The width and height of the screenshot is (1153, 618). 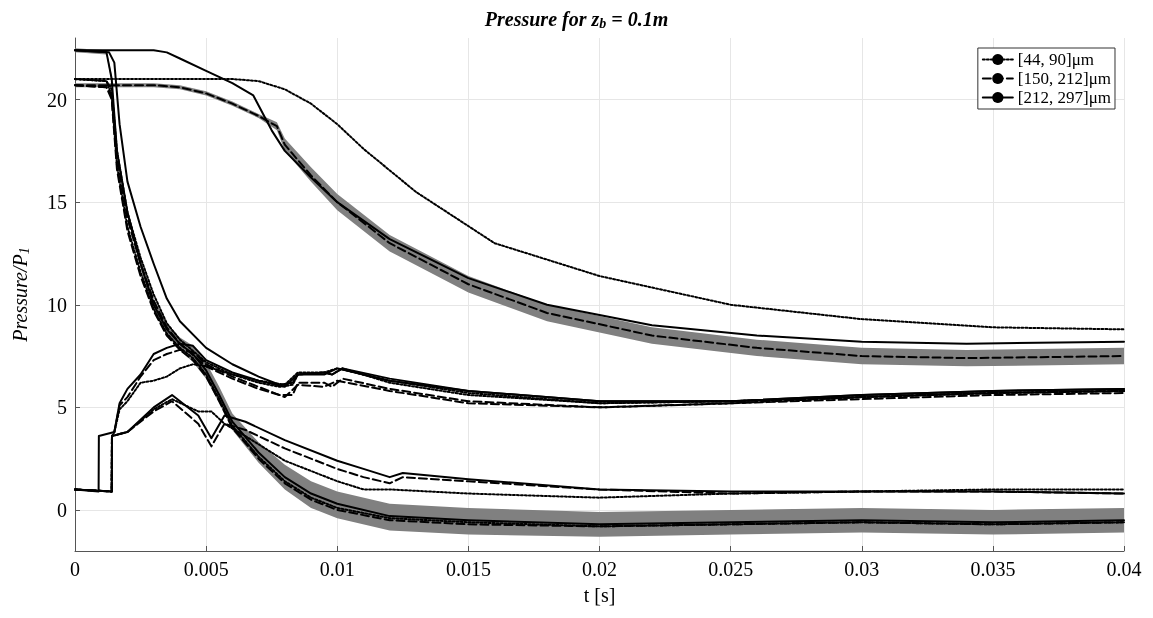 I want to click on x-tick-label: 0.035, so click(x=993, y=569).